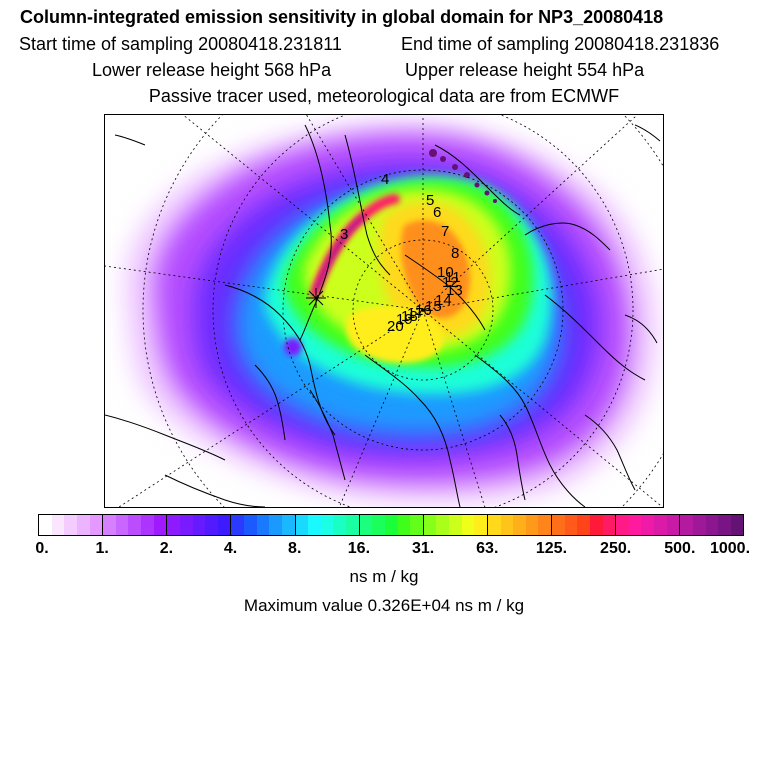 This screenshot has width=768, height=768. What do you see at coordinates (551, 548) in the screenshot?
I see `colorbar-tick-label: 125.` at bounding box center [551, 548].